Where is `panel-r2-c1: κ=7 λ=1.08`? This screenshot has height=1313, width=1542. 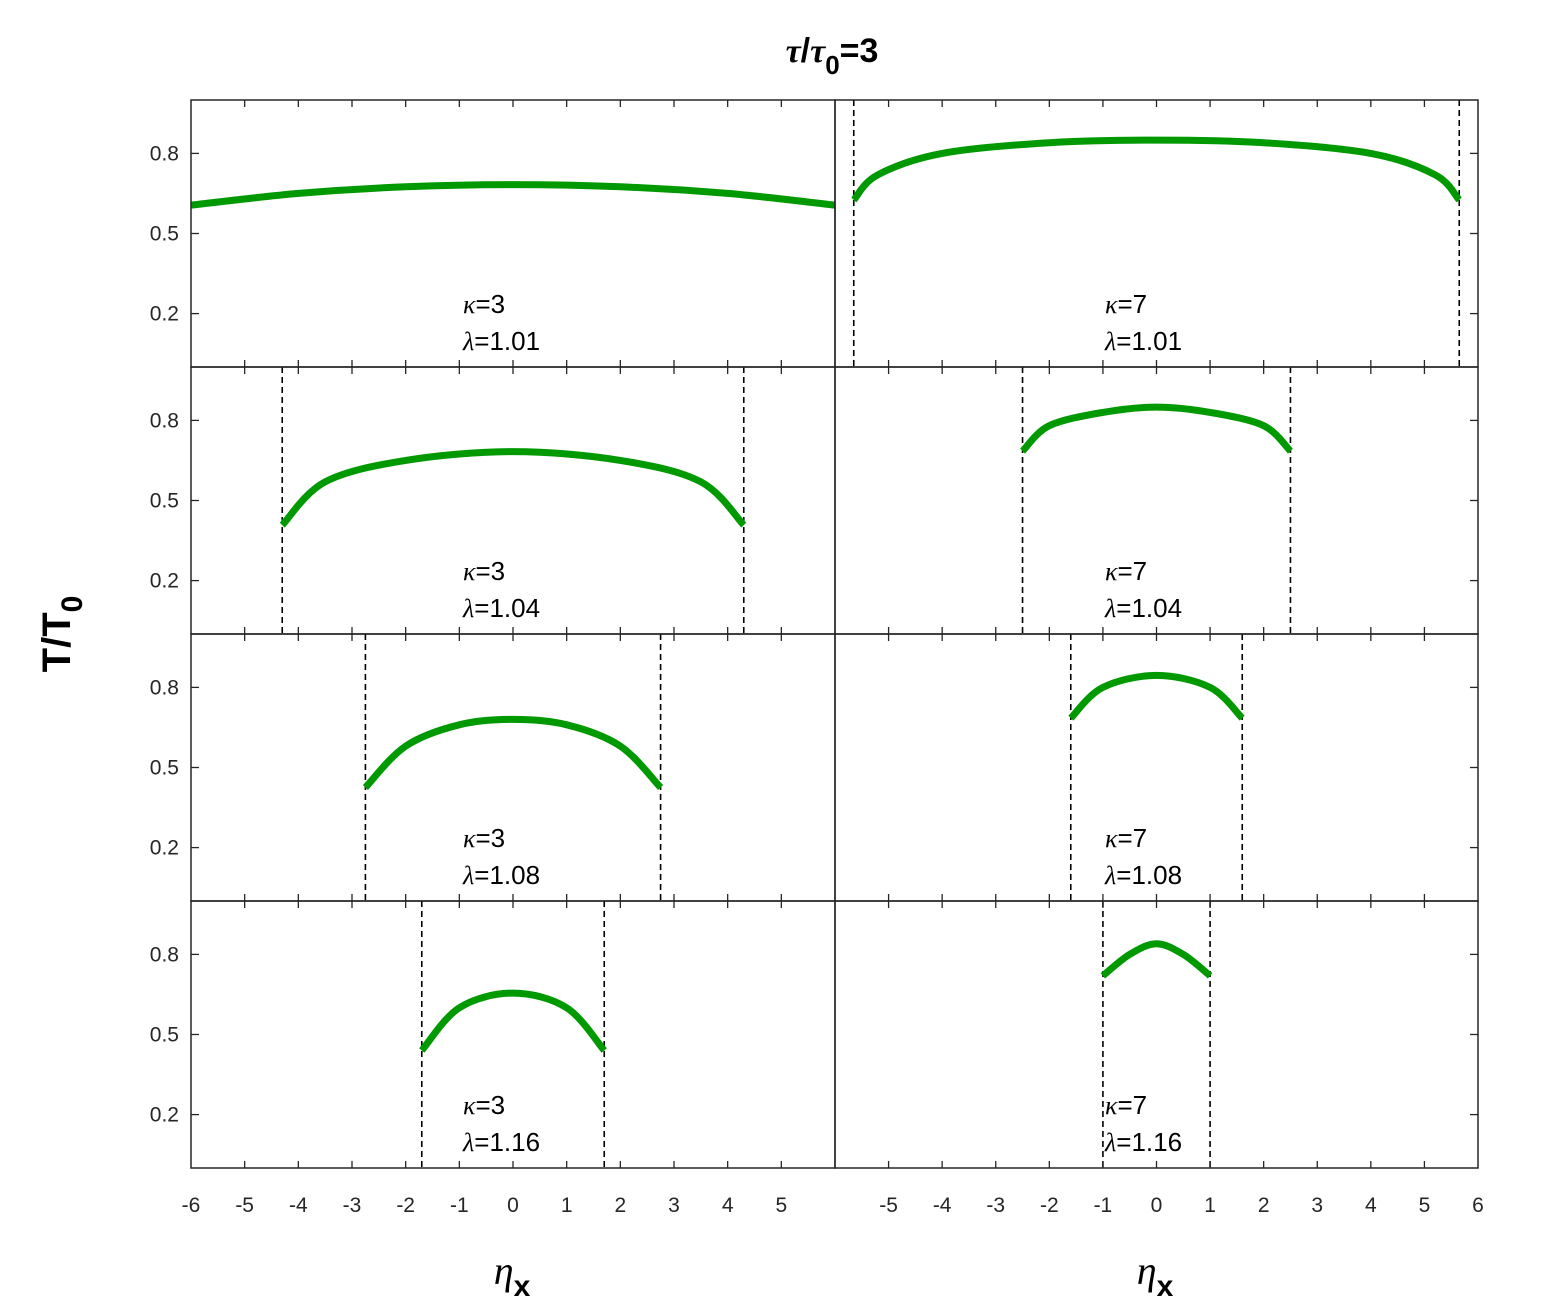 panel-r2-c1: κ=7 λ=1.08 is located at coordinates (1156, 767).